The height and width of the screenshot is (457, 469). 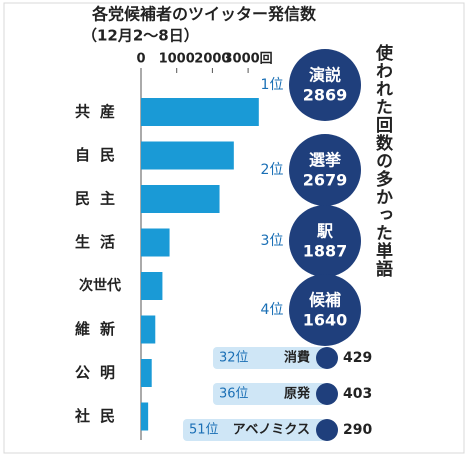 What do you see at coordinates (100, 199) in the screenshot?
I see `y-tick-label: 民主` at bounding box center [100, 199].